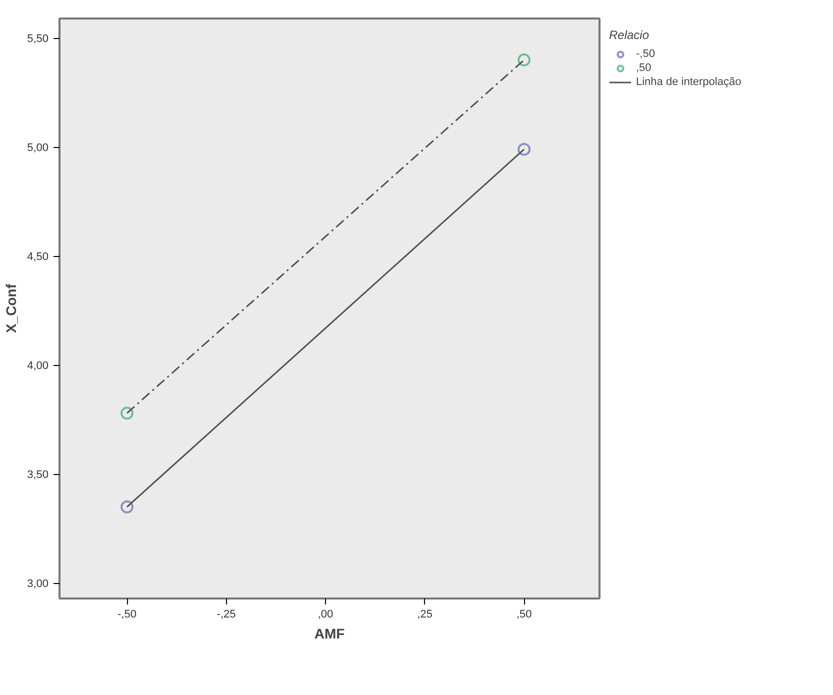  I want to click on y-tick-label: 4,50, so click(38, 257).